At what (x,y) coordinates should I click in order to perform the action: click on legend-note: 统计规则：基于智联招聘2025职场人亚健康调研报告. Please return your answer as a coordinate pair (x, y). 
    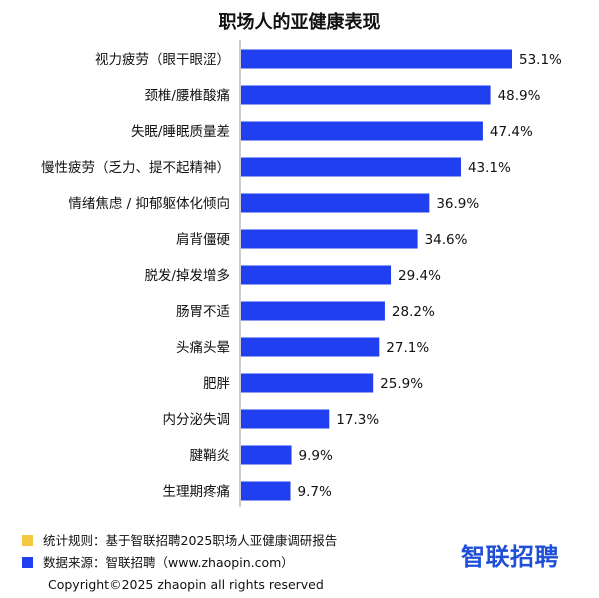
    Looking at the image, I should click on (179, 539).